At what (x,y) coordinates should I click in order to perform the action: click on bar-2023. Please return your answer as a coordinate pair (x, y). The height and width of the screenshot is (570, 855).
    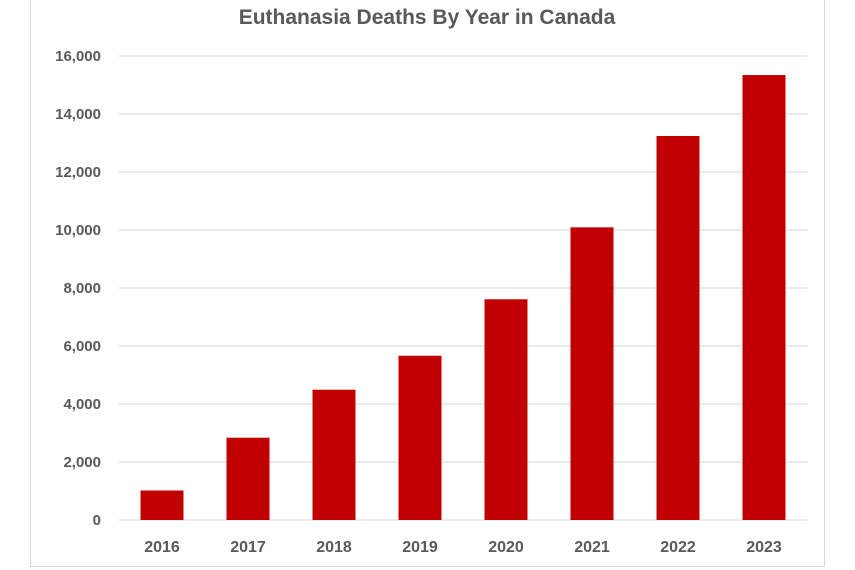
    Looking at the image, I should click on (764, 297).